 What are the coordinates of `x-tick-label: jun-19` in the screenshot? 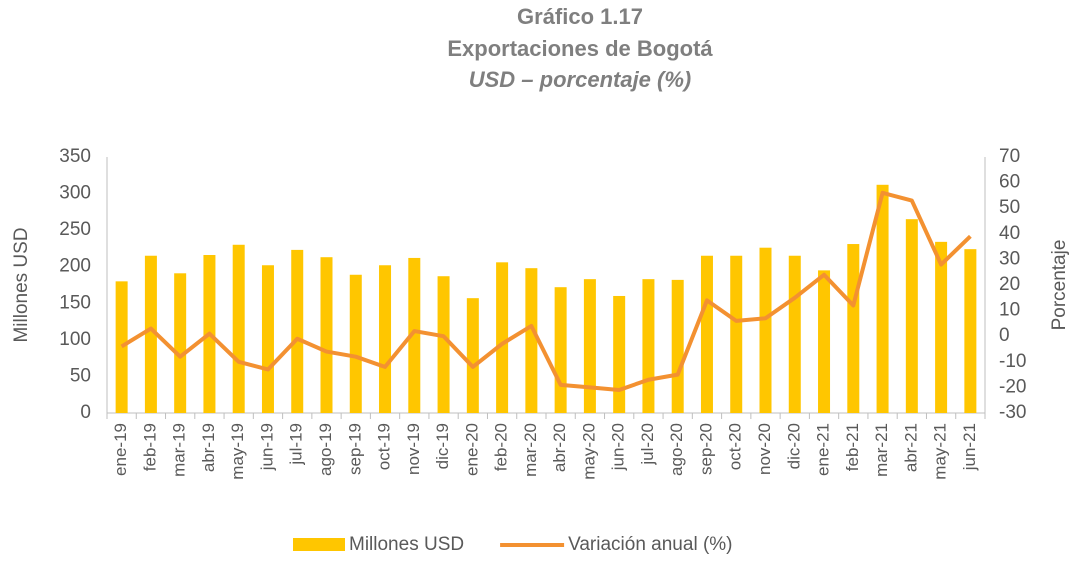 It's located at (266, 447).